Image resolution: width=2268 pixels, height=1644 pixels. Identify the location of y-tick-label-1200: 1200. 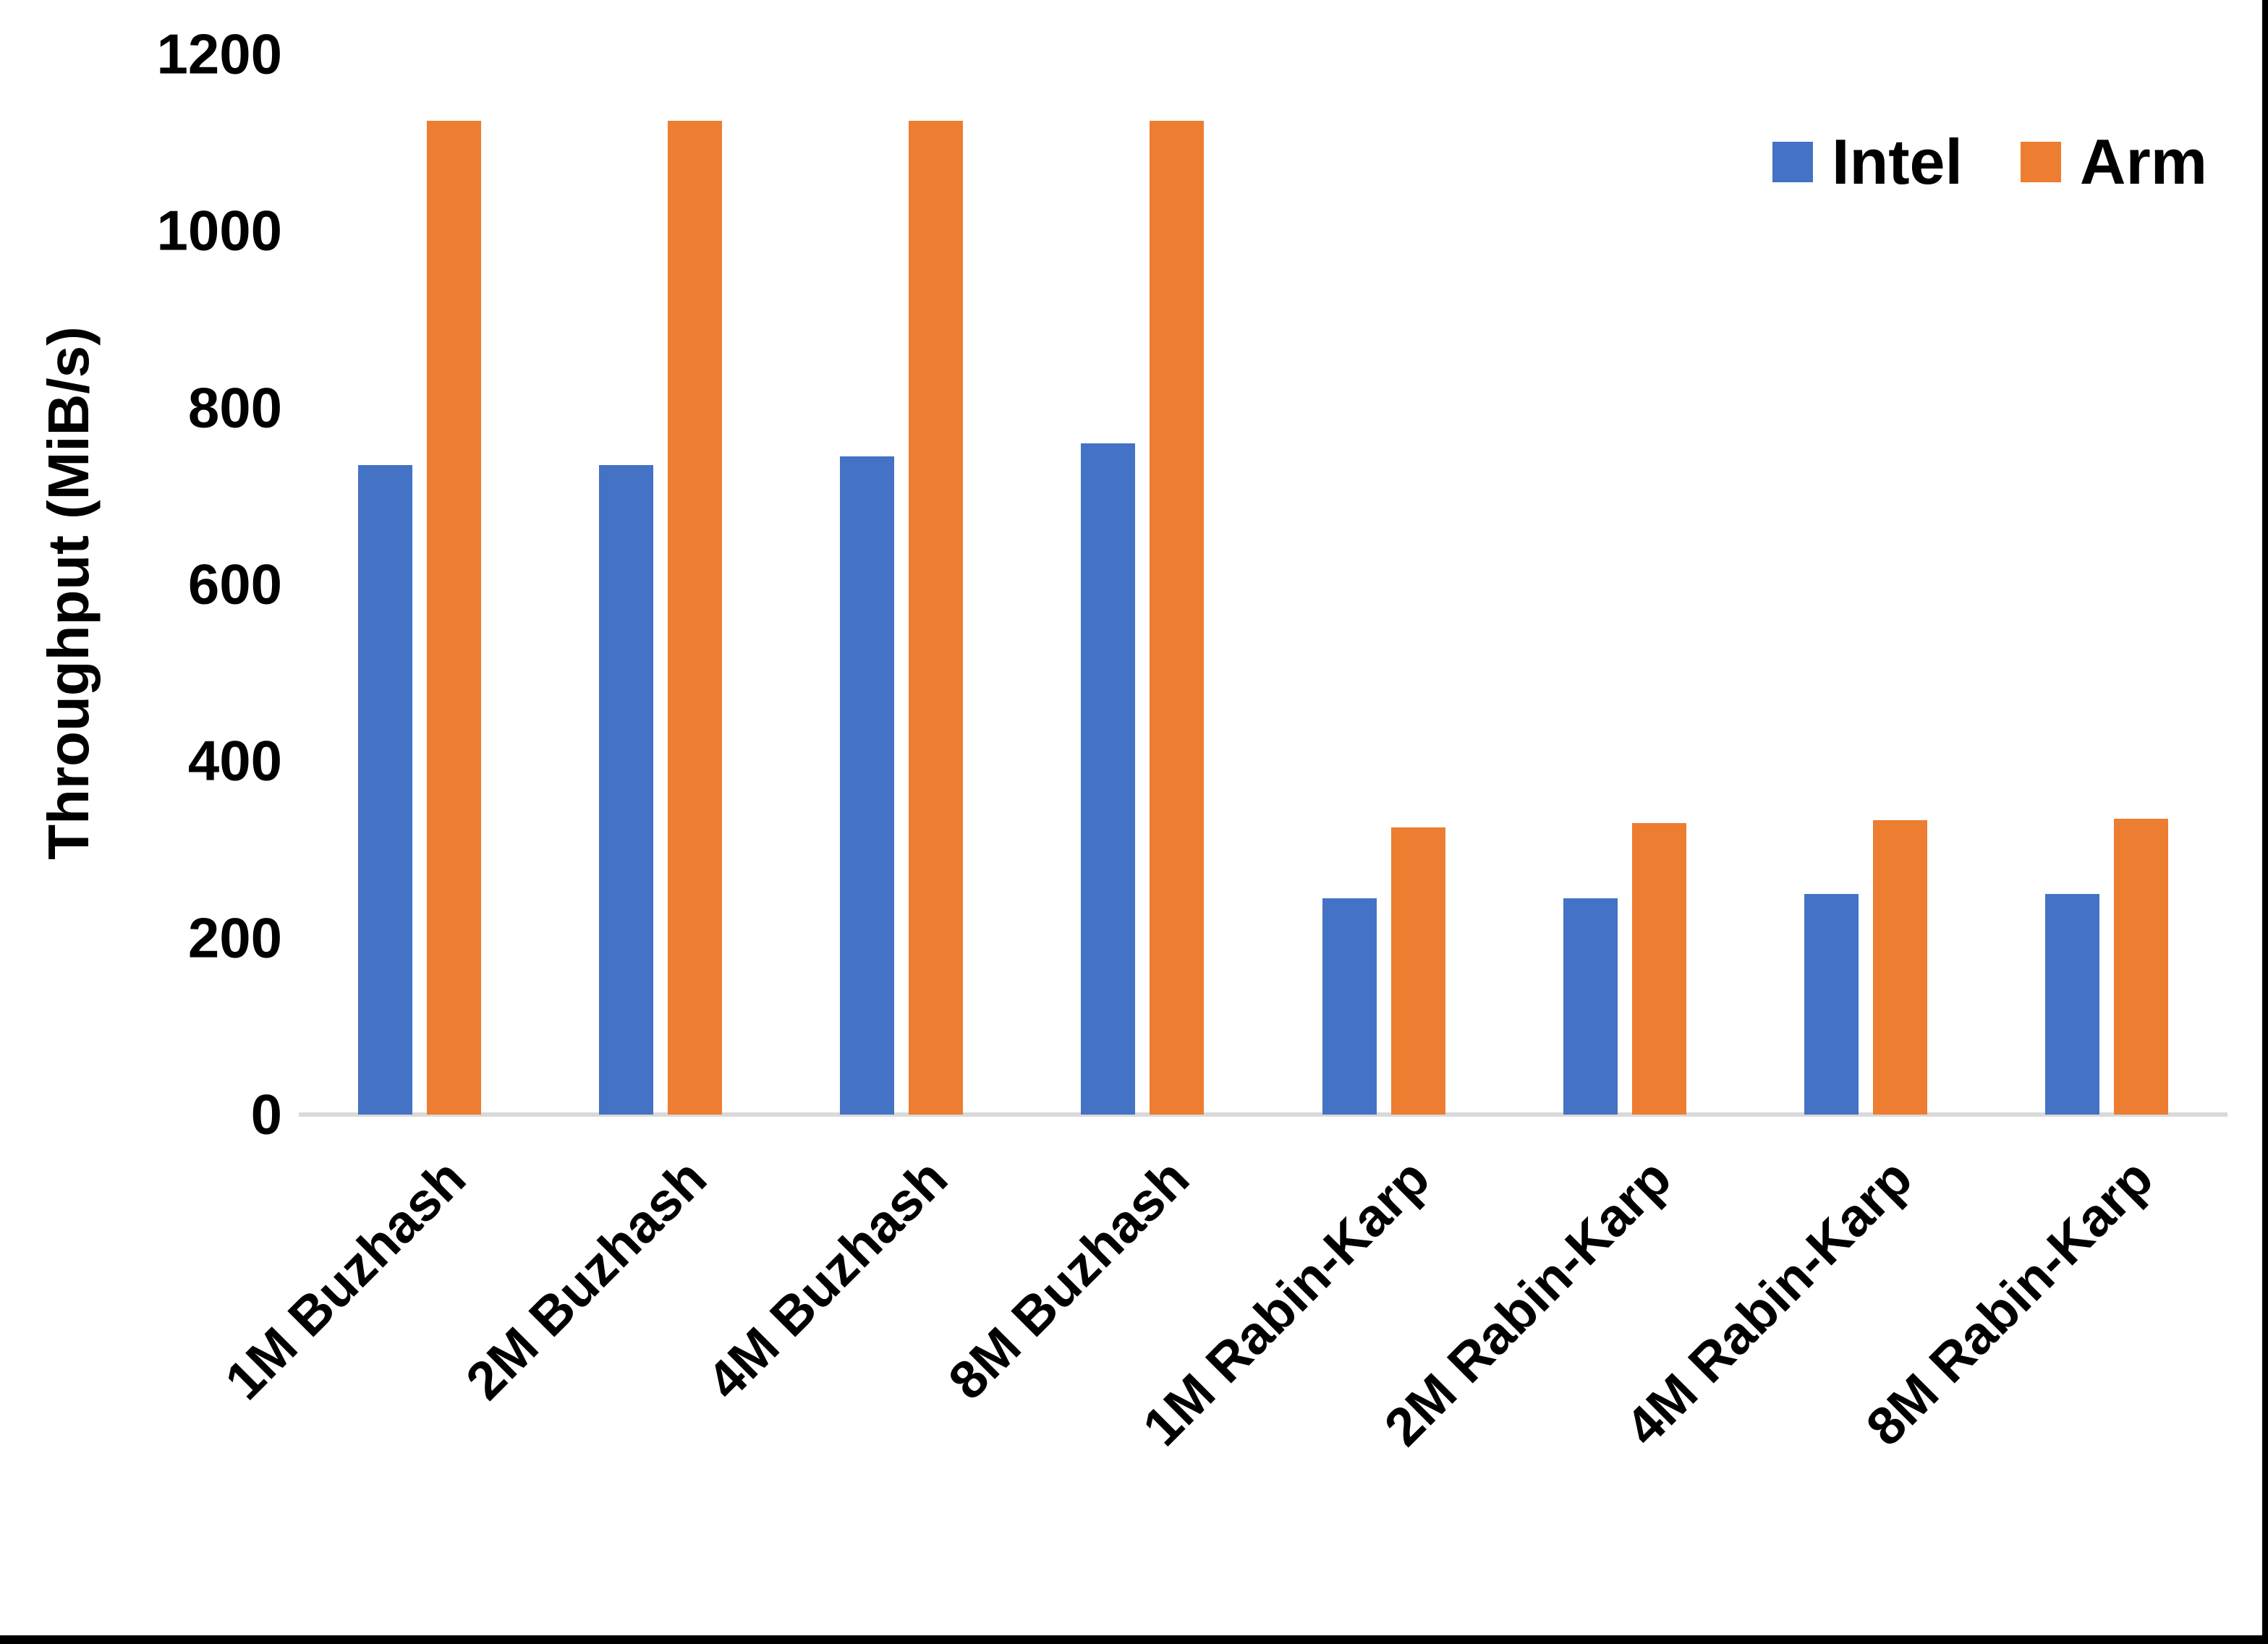
(219, 54).